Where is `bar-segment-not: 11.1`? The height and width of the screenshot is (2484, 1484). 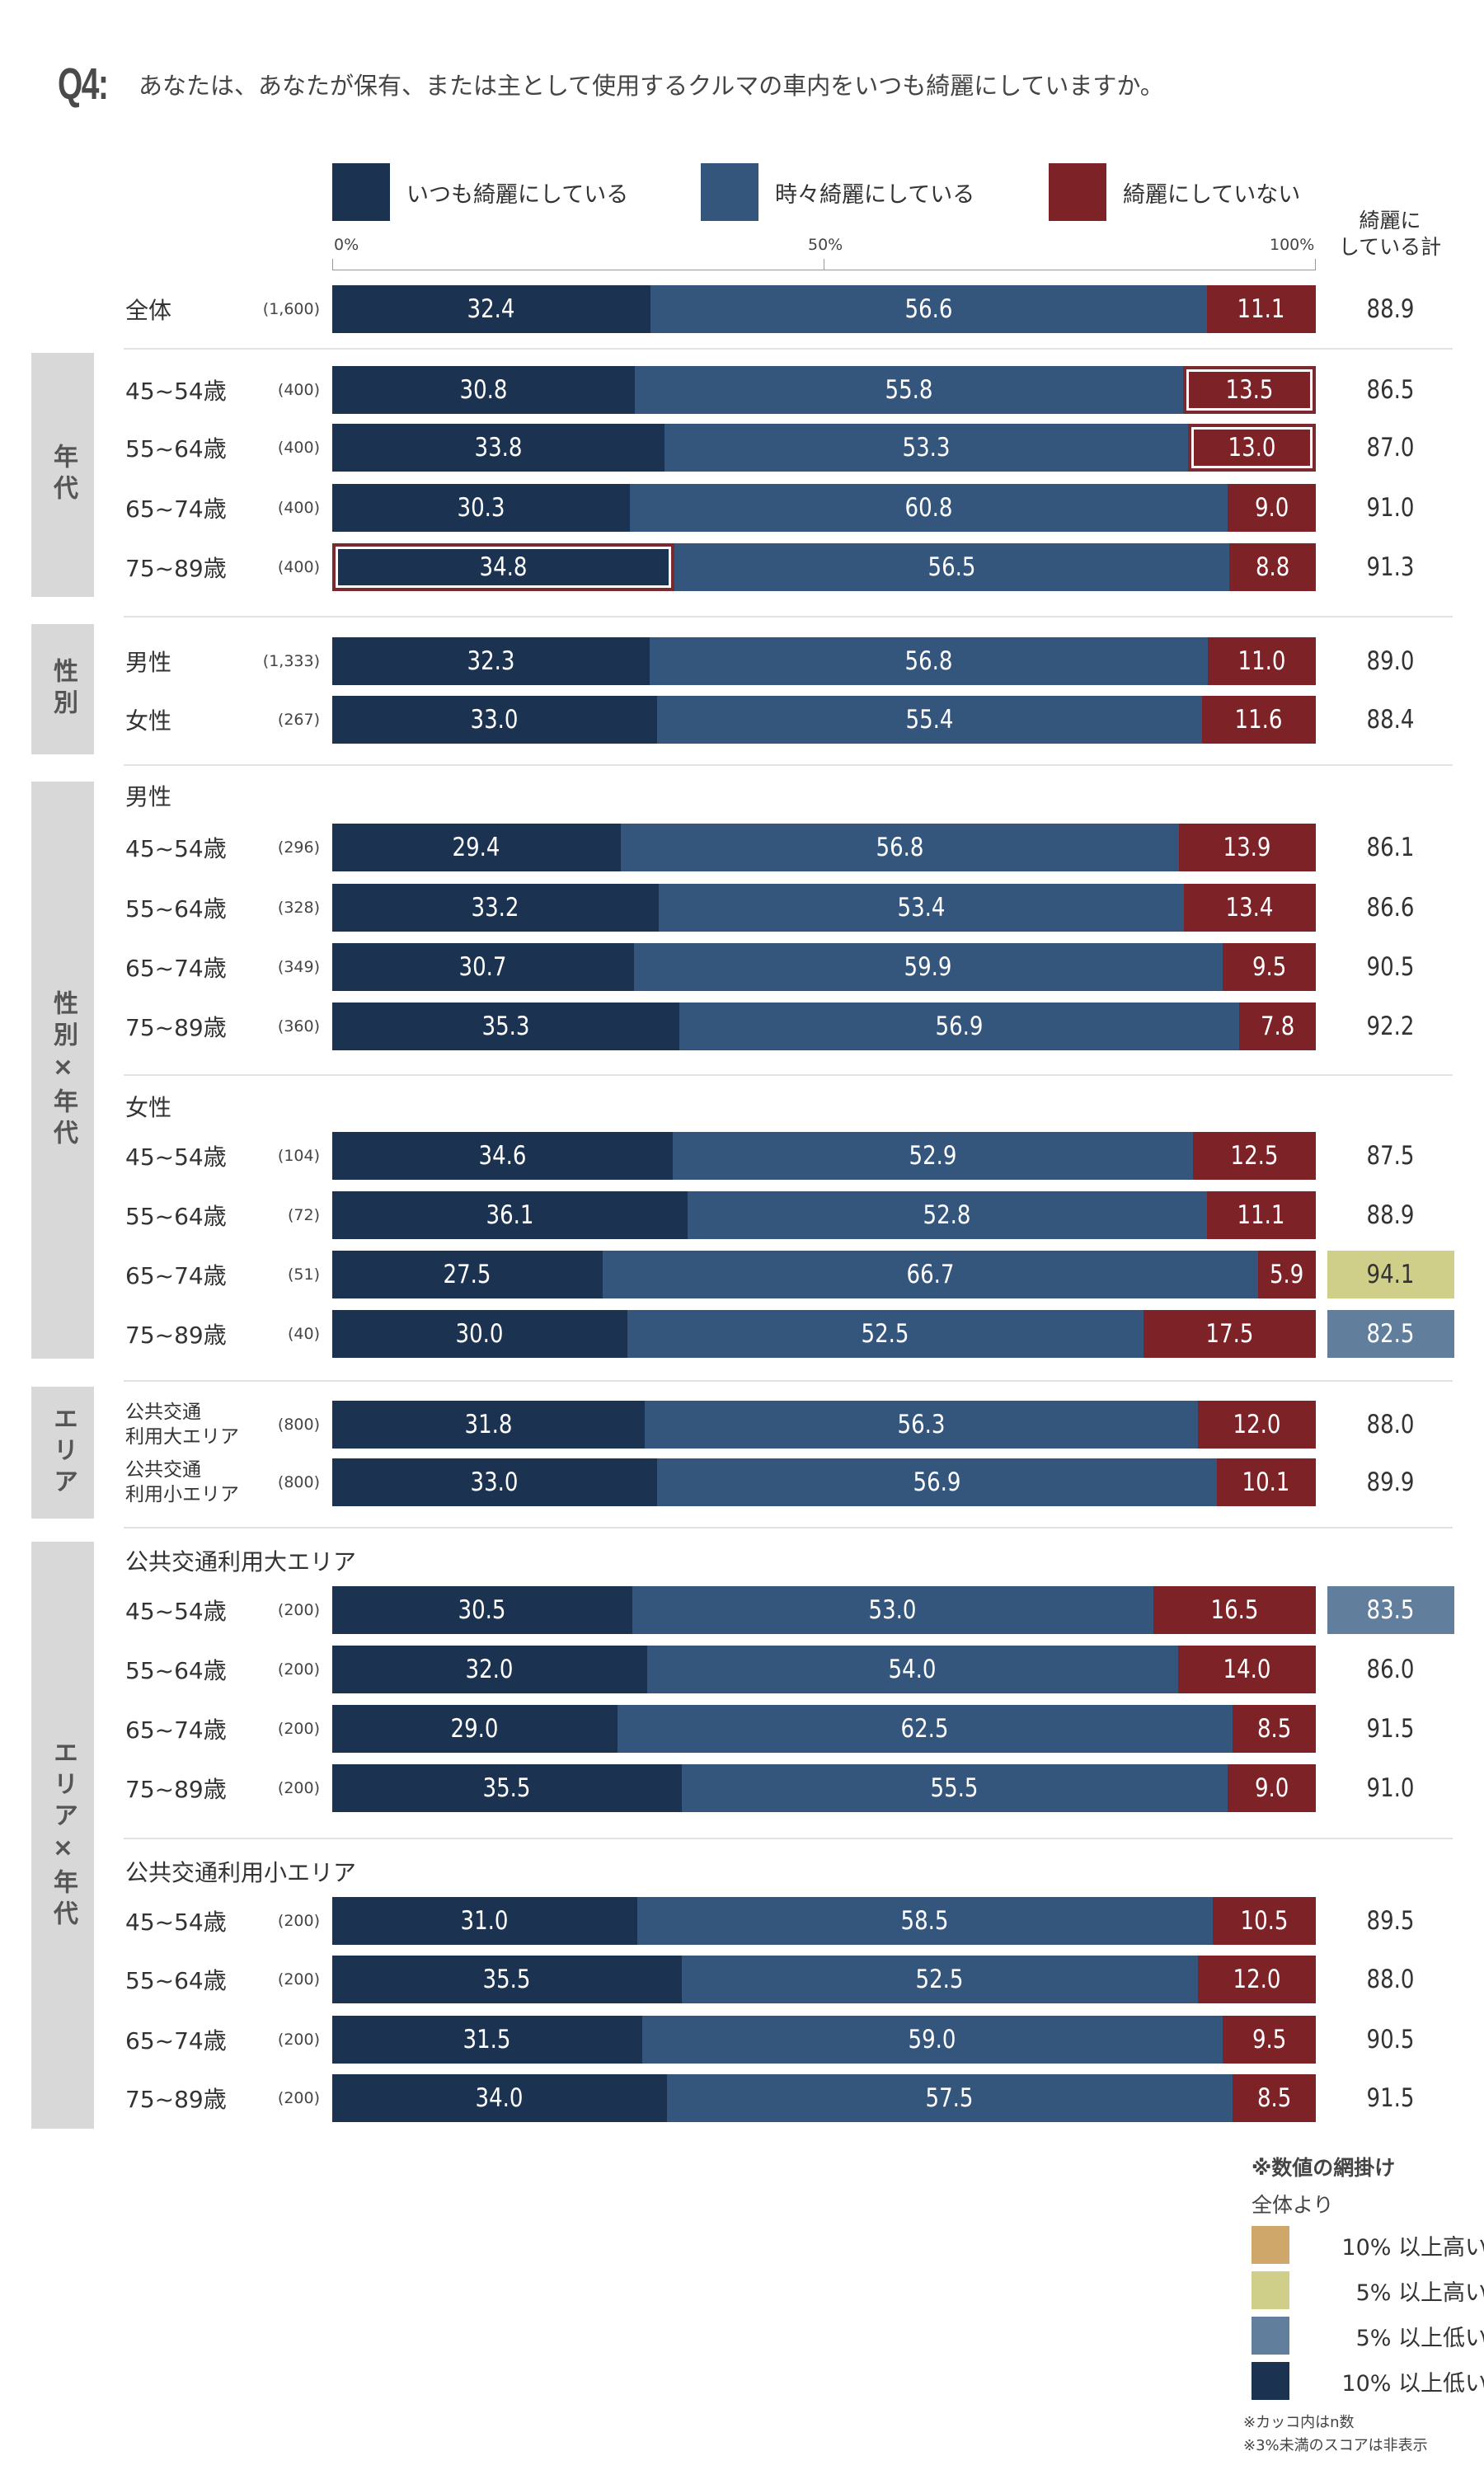
bar-segment-not: 11.1 is located at coordinates (1261, 309).